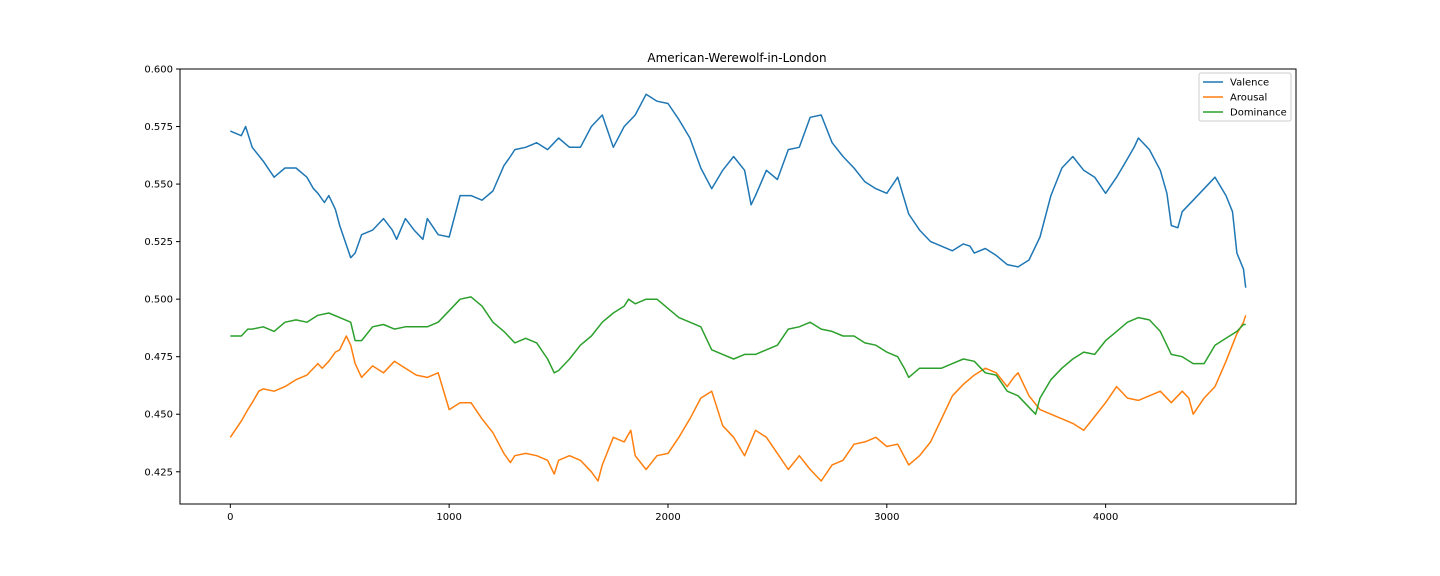 The height and width of the screenshot is (576, 1440). Describe the element at coordinates (1249, 83) in the screenshot. I see `legend-label: Valence` at that location.